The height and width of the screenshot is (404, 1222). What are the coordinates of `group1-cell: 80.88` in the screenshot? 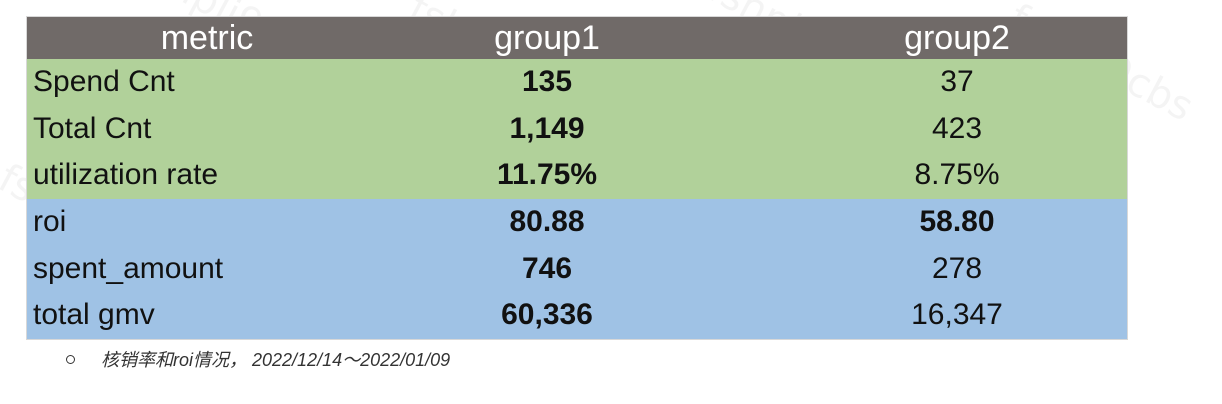 It's located at (547, 222).